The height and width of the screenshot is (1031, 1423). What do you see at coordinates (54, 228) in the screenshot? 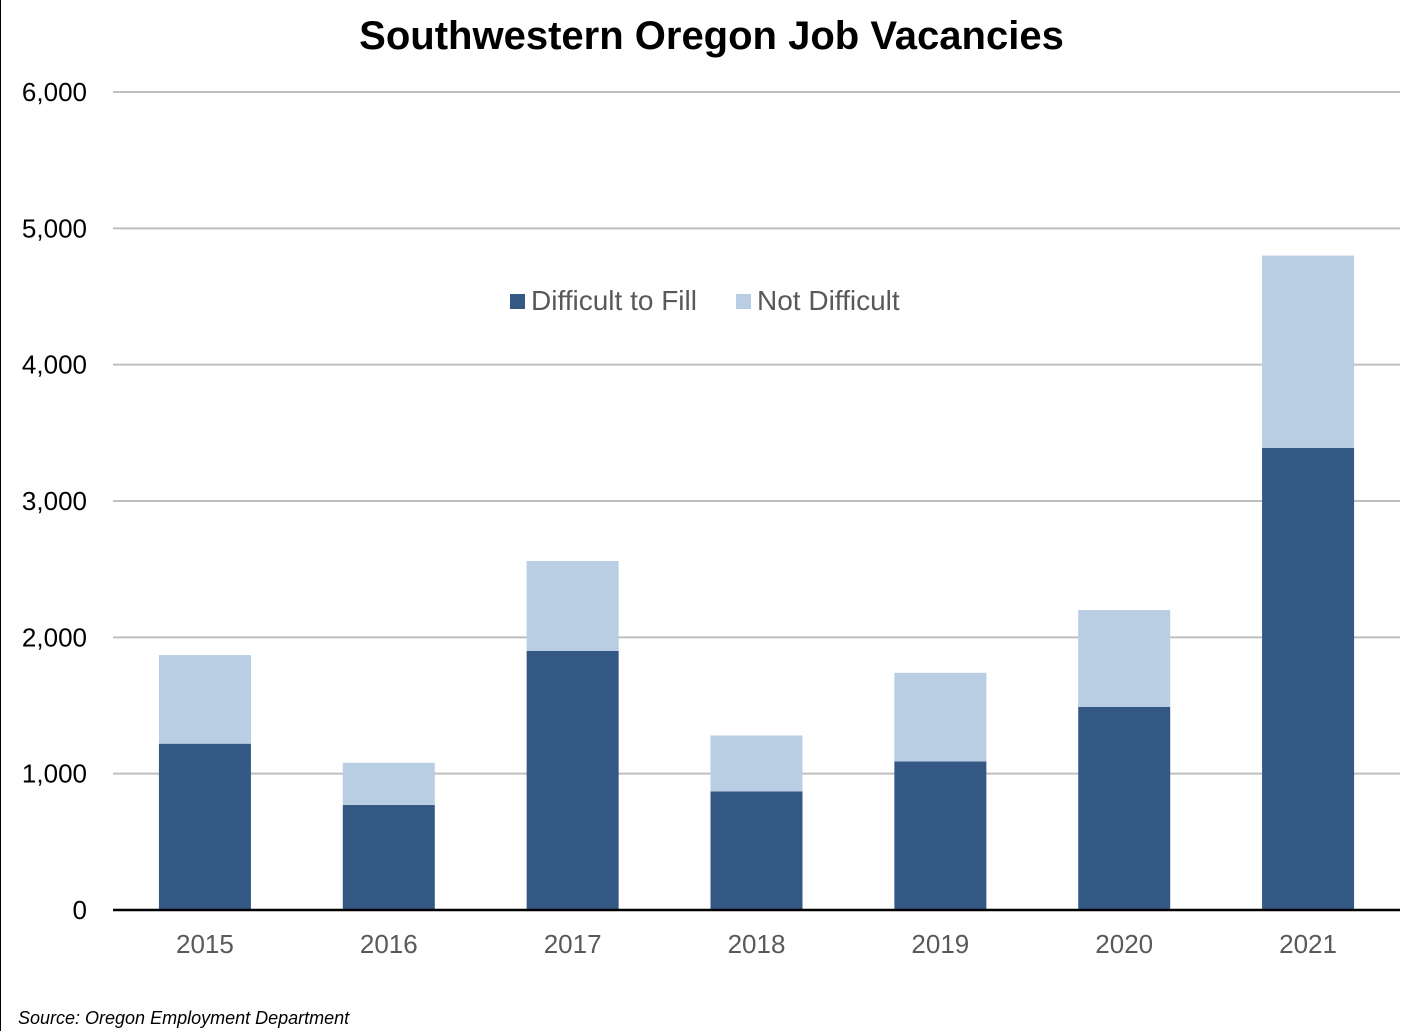
I see `y-tick-label: 5,000` at bounding box center [54, 228].